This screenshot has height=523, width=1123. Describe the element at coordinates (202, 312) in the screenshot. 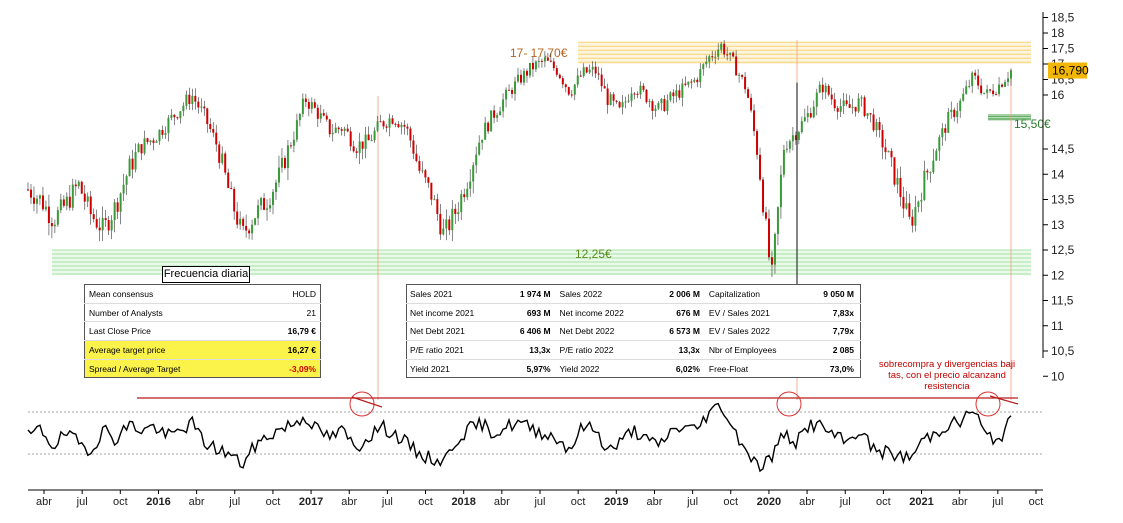

I see `consensus-row: Number of Analysts 21` at that location.